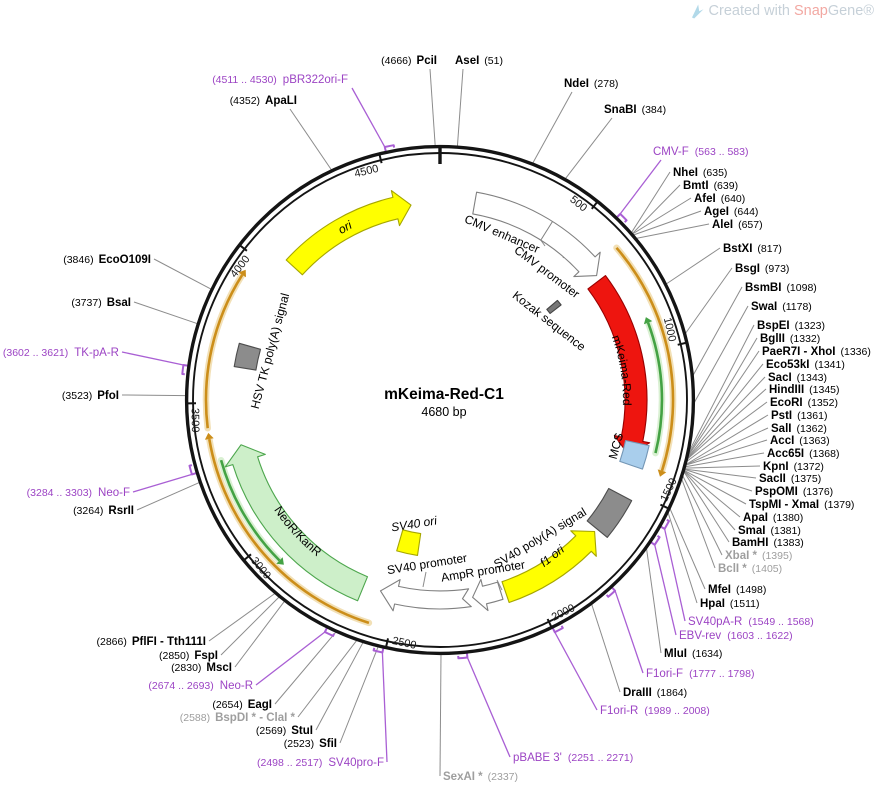  Describe the element at coordinates (769, 249) in the screenshot. I see `enzyme-label-part: (817)` at that location.